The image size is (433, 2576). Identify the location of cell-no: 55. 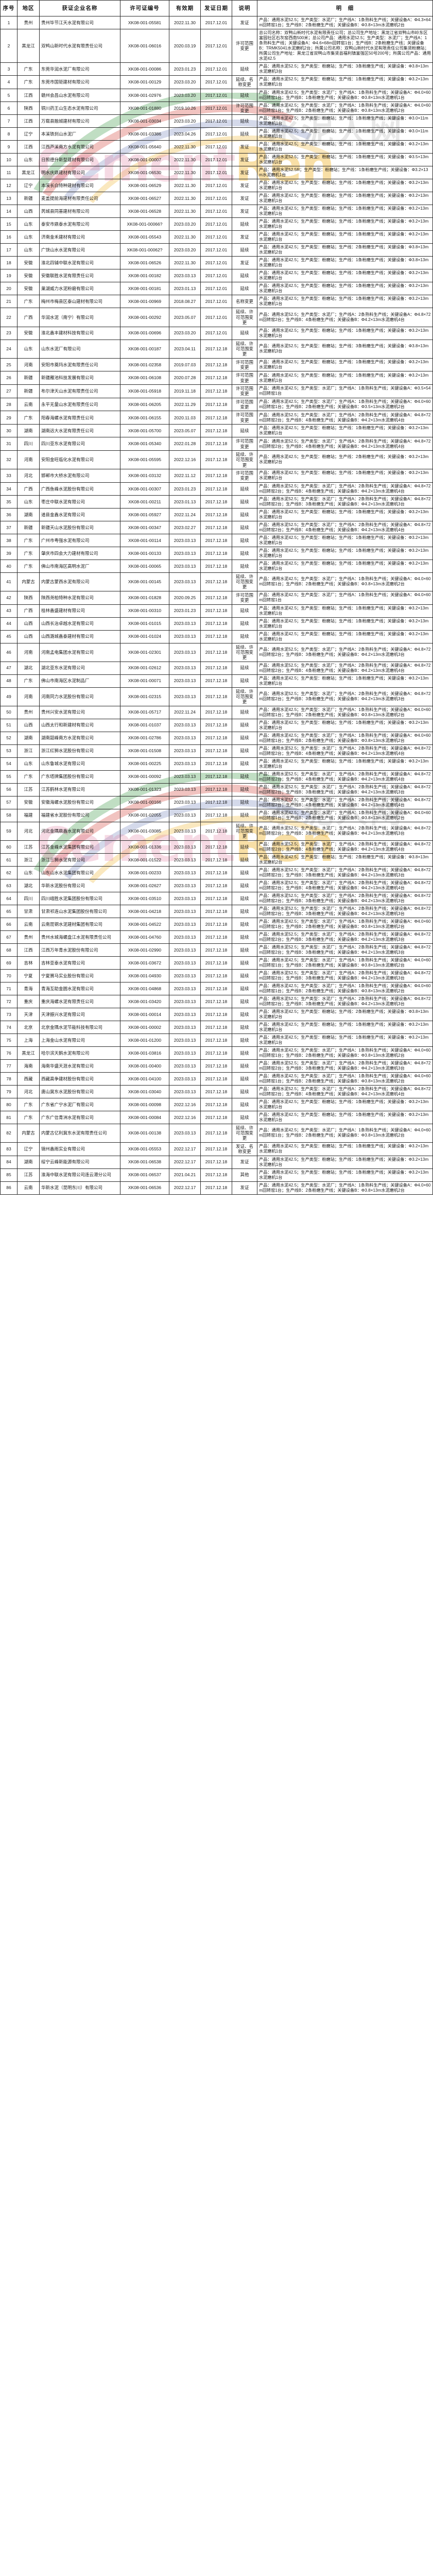
(9, 777).